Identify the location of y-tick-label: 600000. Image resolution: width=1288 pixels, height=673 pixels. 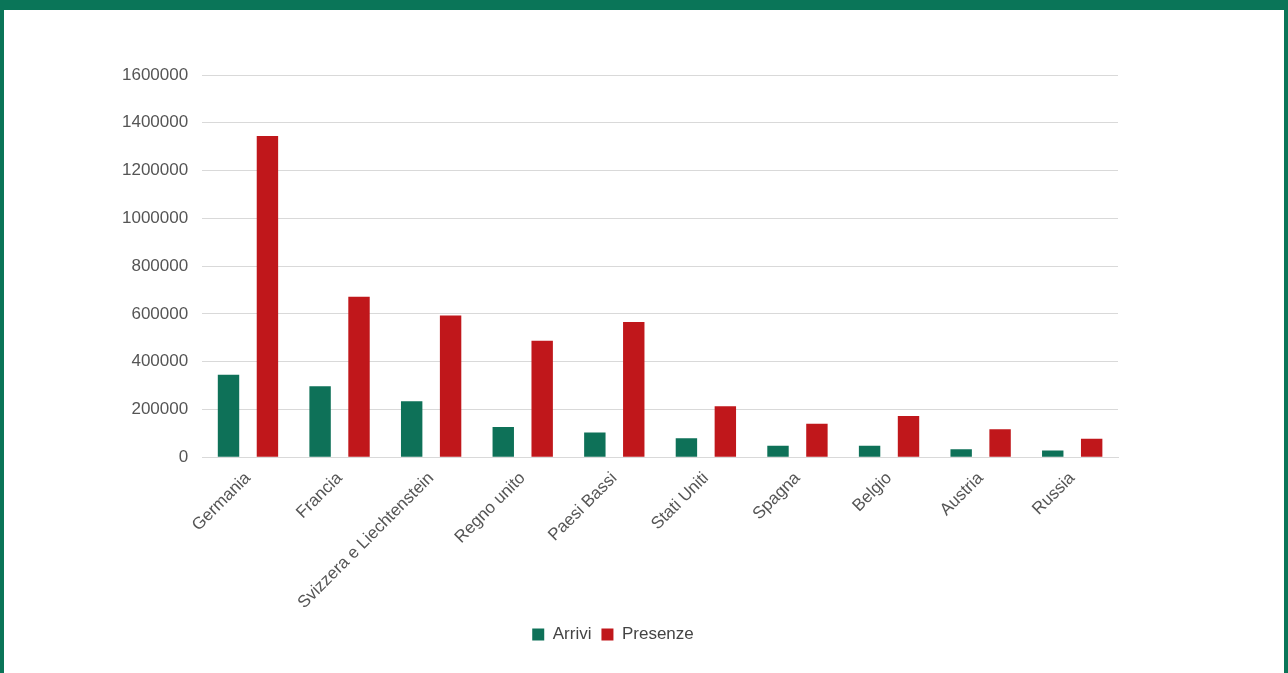
(160, 313).